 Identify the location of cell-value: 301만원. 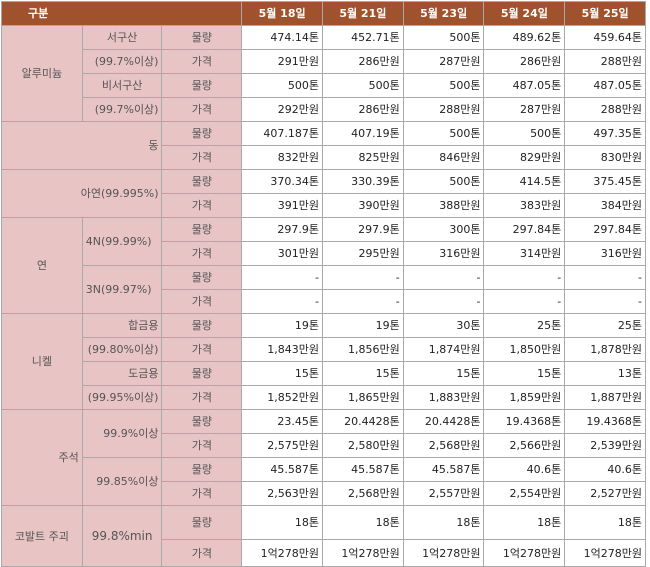
(282, 253).